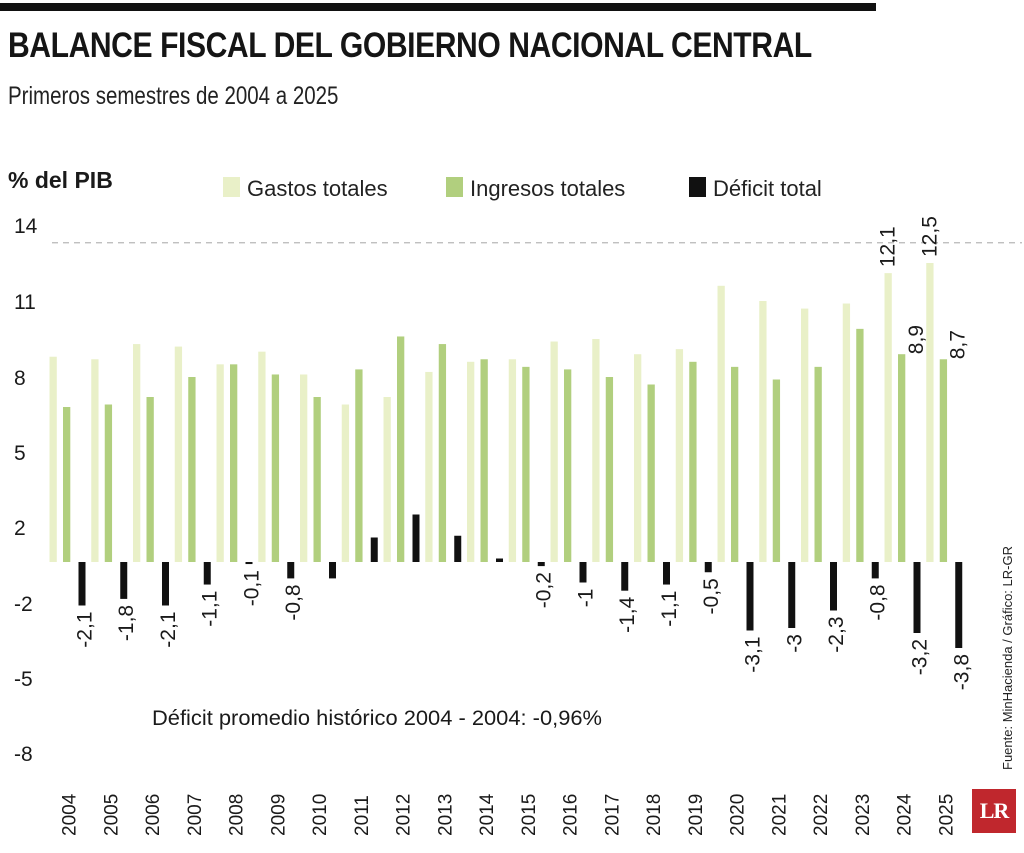  Describe the element at coordinates (961, 672) in the screenshot. I see `data-label-deficit: -3,8` at that location.